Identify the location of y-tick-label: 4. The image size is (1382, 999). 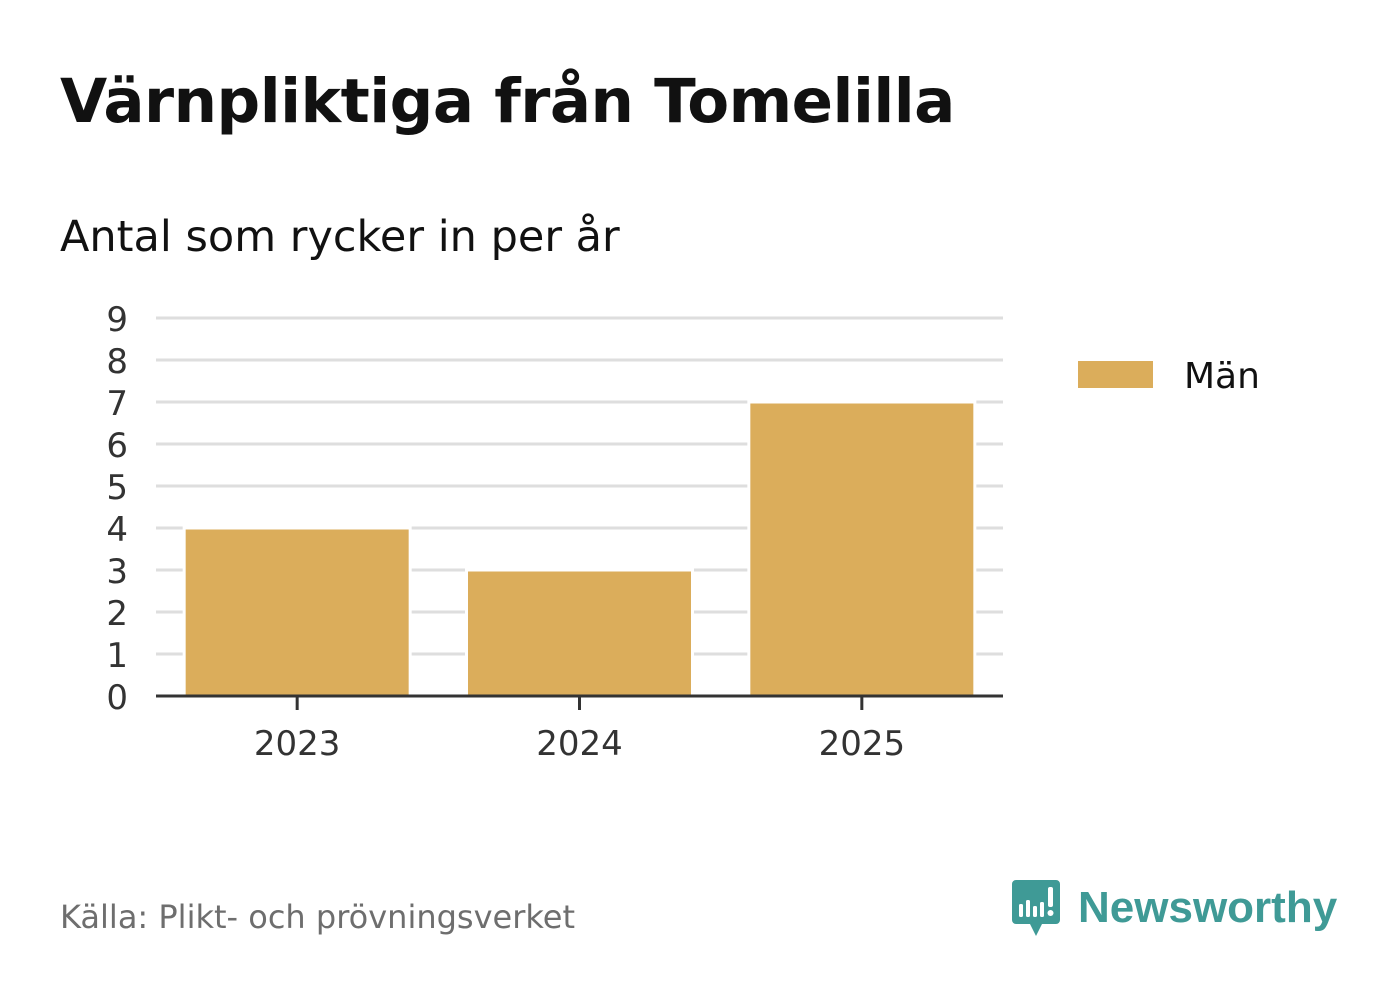
(117, 530).